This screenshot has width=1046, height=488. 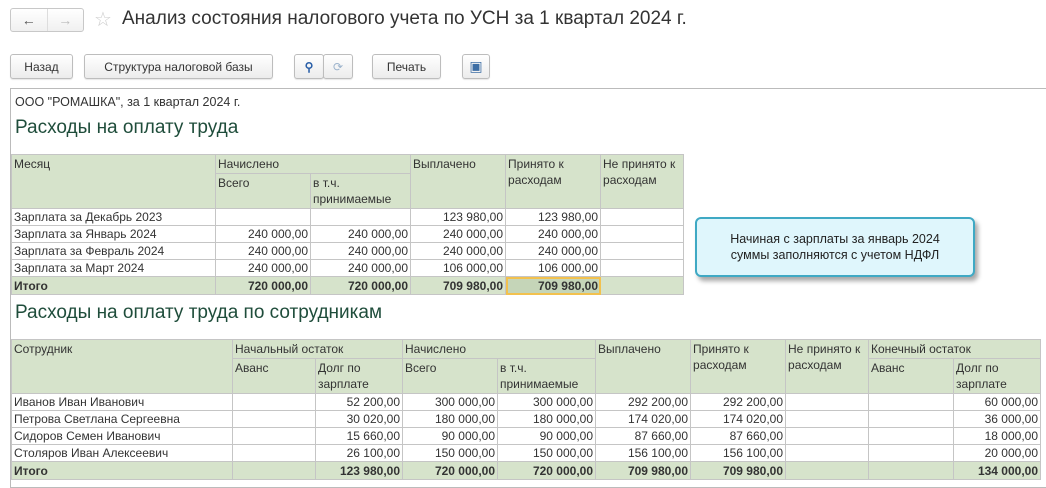 What do you see at coordinates (199, 312) in the screenshot?
I see `section-title-employees: Расходы на оплату труда по сотрудникам` at bounding box center [199, 312].